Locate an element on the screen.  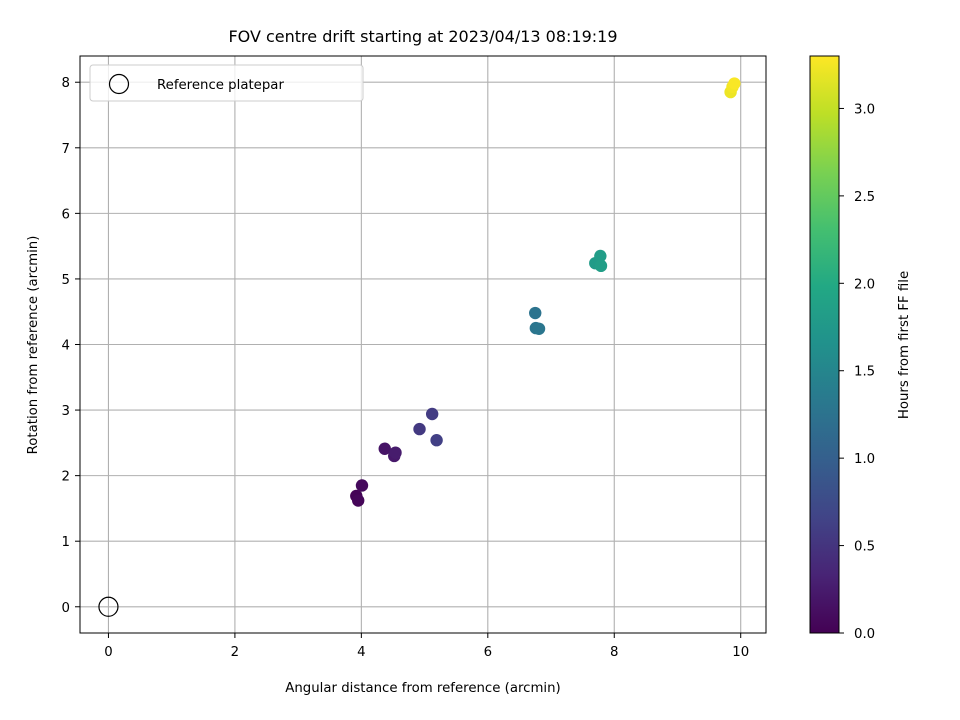
x-tick-label: 2 is located at coordinates (235, 652).